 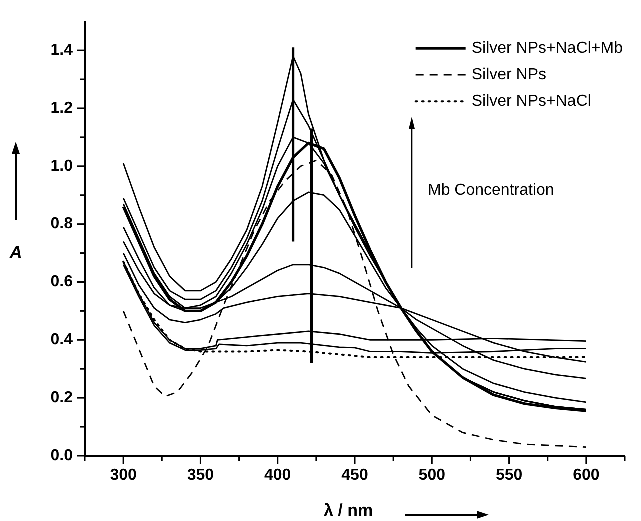 What do you see at coordinates (62, 282) in the screenshot?
I see `y-tick-label: 0.6` at bounding box center [62, 282].